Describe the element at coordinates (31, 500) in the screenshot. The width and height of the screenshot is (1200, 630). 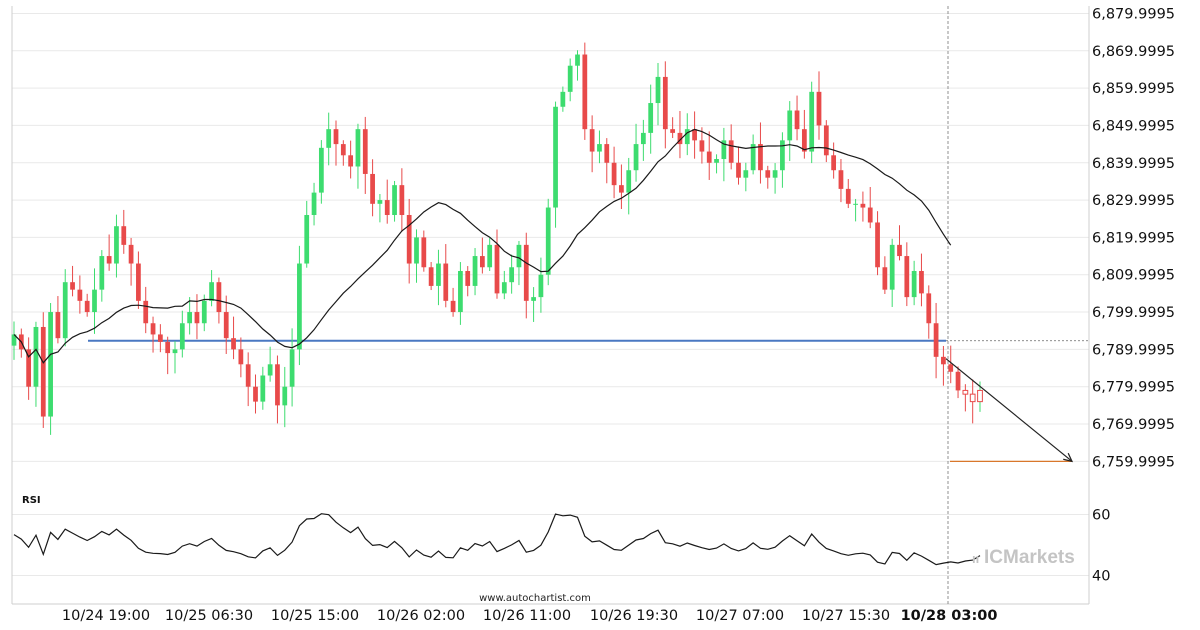
I see `rsi-label: RSI` at that location.